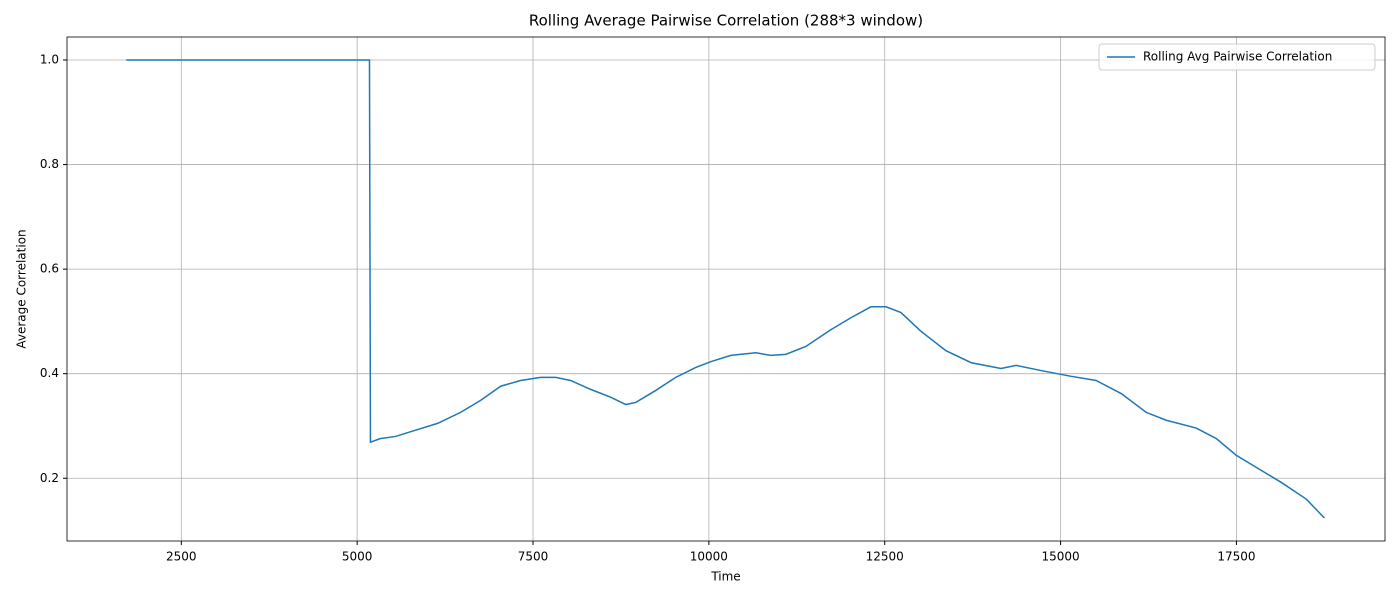 The height and width of the screenshot is (600, 1400). Describe the element at coordinates (49, 373) in the screenshot. I see `y-tick-label: 0.4` at that location.